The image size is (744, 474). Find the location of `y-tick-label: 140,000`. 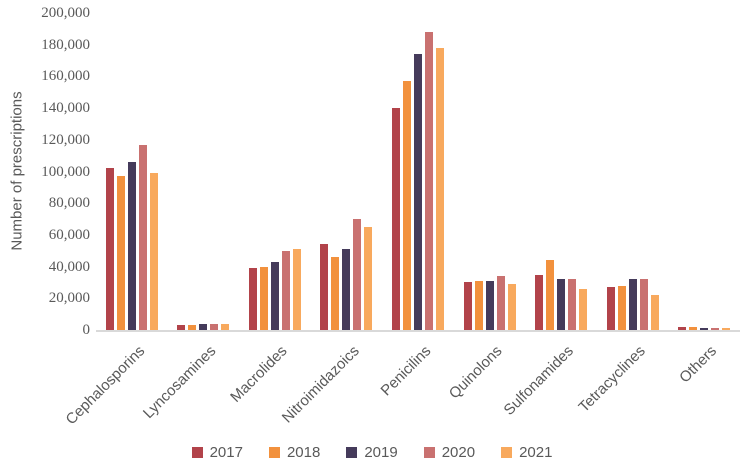

y-tick-label: 140,000 is located at coordinates (65, 108).